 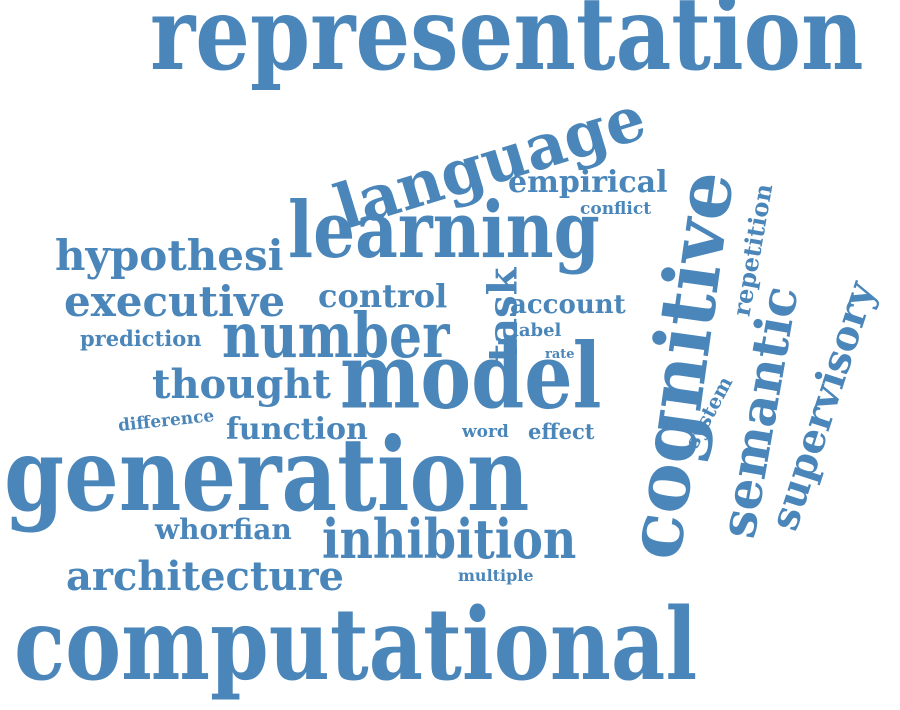 What do you see at coordinates (568, 305) in the screenshot?
I see `word-account: account` at bounding box center [568, 305].